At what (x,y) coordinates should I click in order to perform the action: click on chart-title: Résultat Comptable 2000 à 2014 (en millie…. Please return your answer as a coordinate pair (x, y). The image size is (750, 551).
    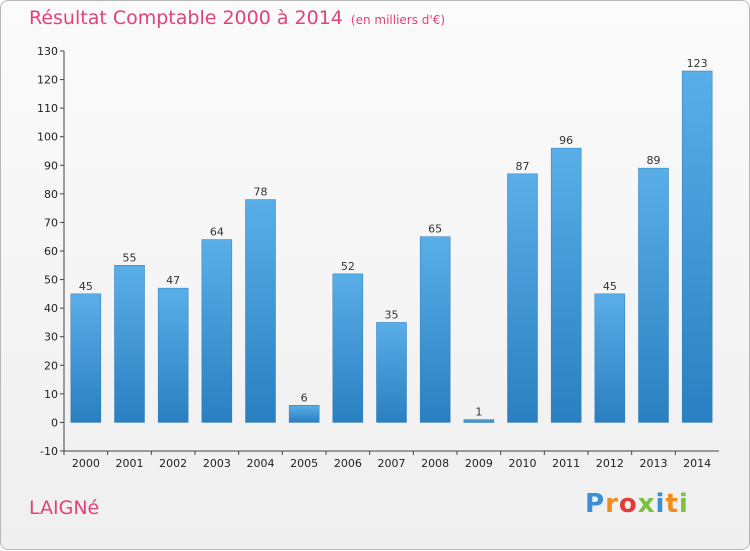
    Looking at the image, I should click on (237, 18).